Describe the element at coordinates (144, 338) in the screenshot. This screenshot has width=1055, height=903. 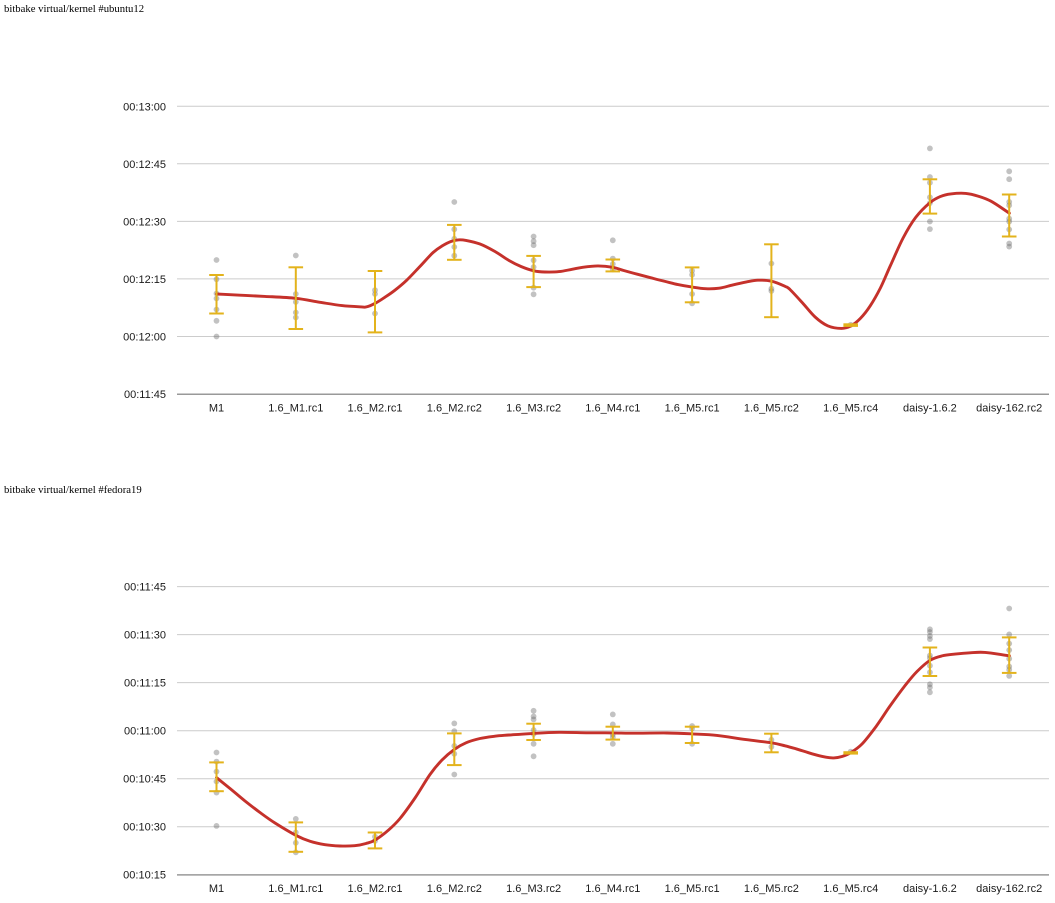
I see `svg-text: 00:12:00` at that location.